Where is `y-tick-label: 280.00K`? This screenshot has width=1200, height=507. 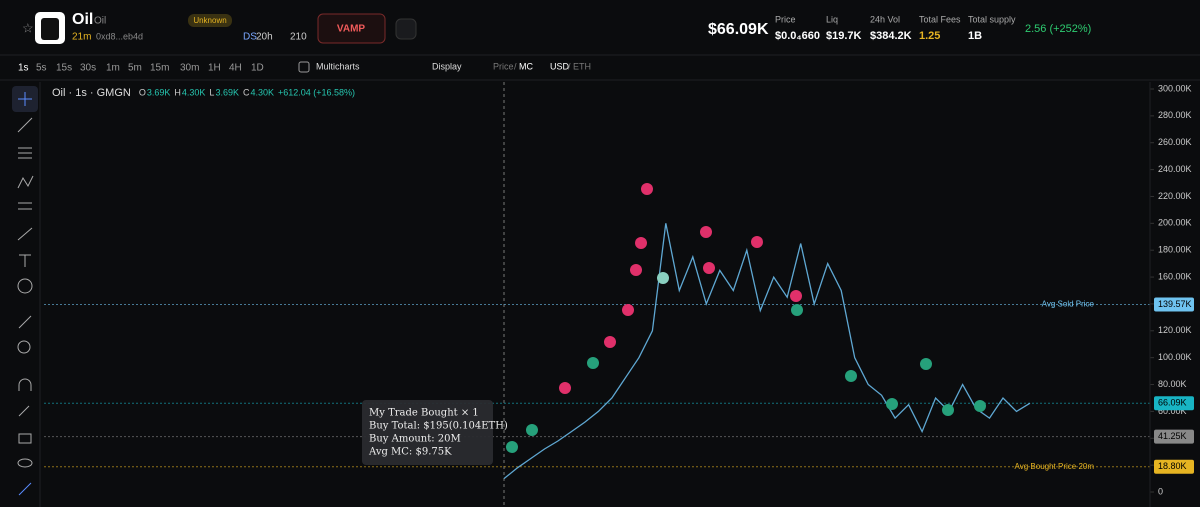
y-tick-label: 280.00K is located at coordinates (1175, 115).